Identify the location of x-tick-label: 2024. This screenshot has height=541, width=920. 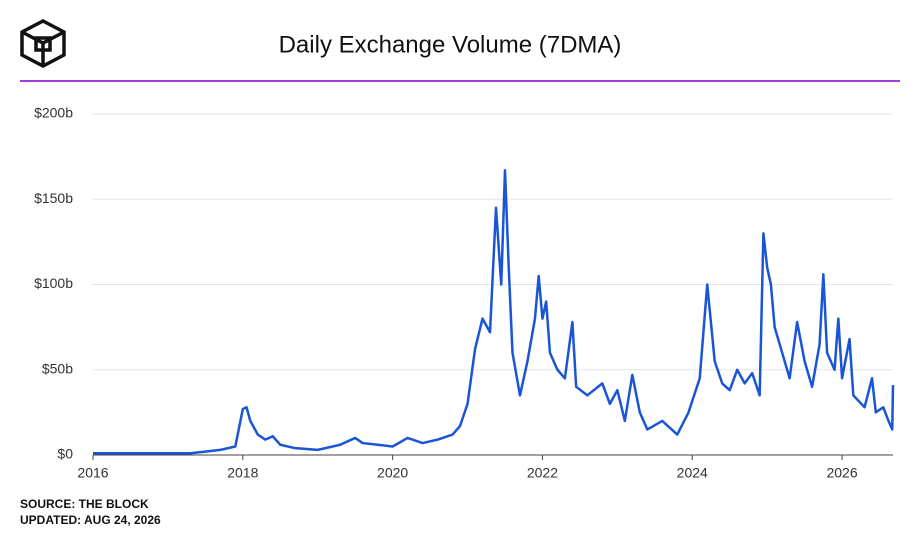
(692, 473).